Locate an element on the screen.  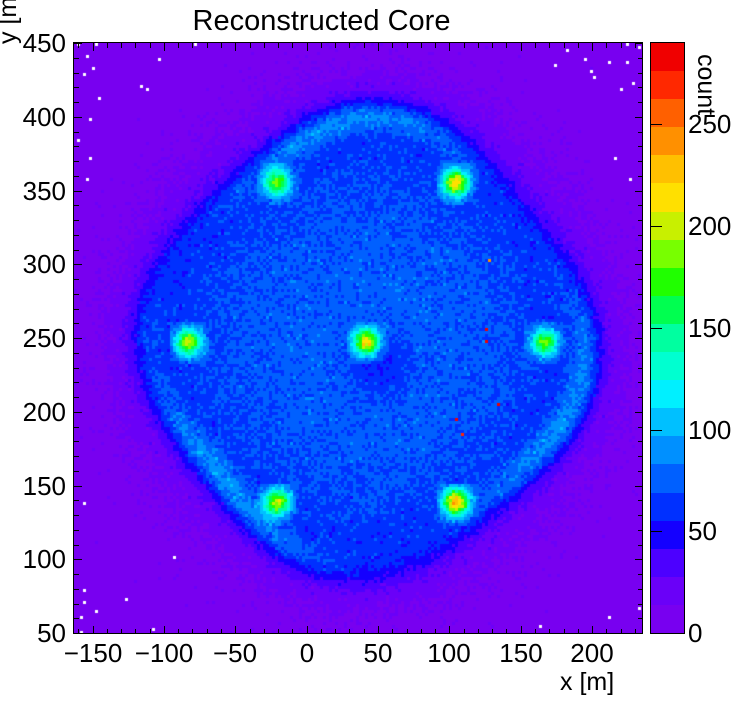
x-tick-label--150: −150 is located at coordinates (93, 653).